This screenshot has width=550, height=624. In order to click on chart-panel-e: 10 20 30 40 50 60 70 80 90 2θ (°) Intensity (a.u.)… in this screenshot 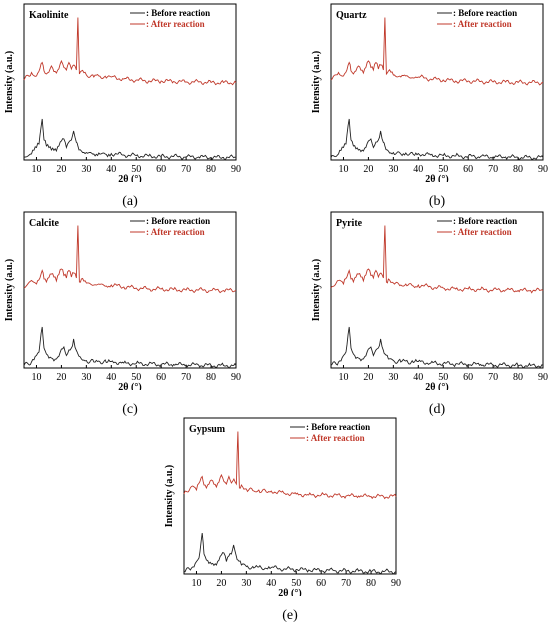, I will do `click(281, 507)`.